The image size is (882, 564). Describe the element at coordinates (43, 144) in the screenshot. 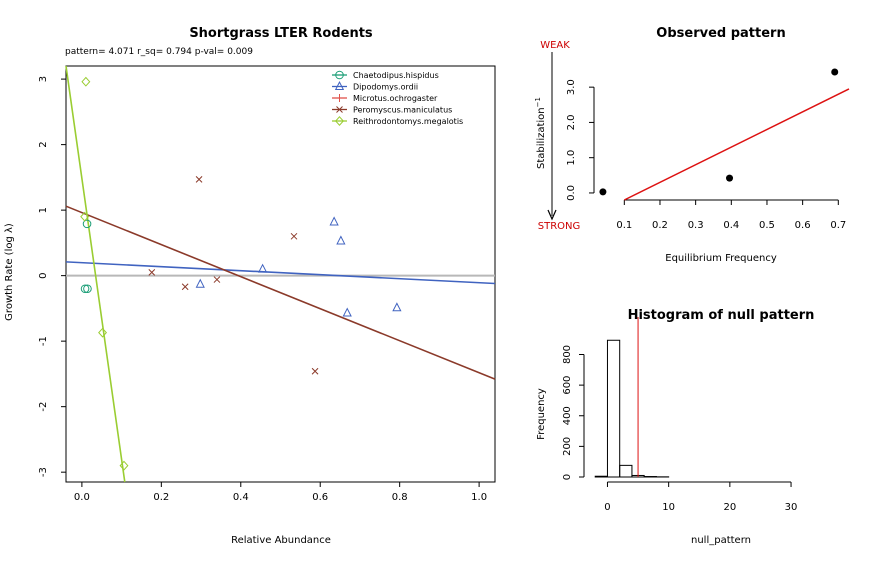

I see `panel1-y-tick-label-1: 2` at that location.